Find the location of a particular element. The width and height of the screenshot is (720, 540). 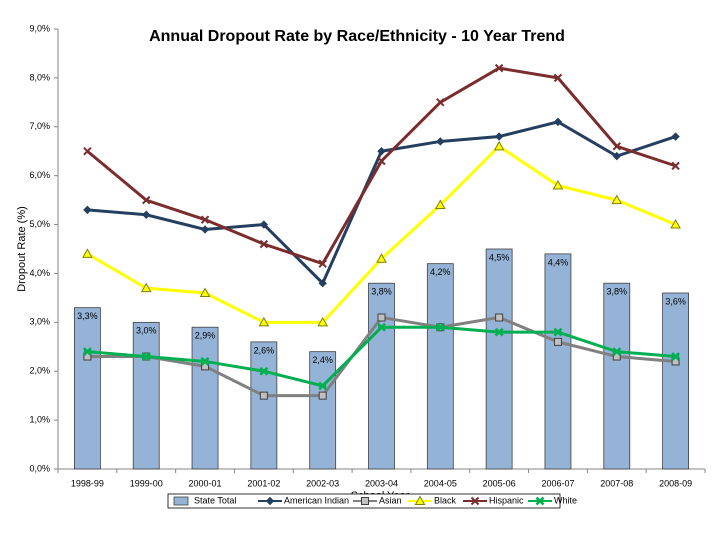

x-tick-label: 2007-08 is located at coordinates (616, 483).